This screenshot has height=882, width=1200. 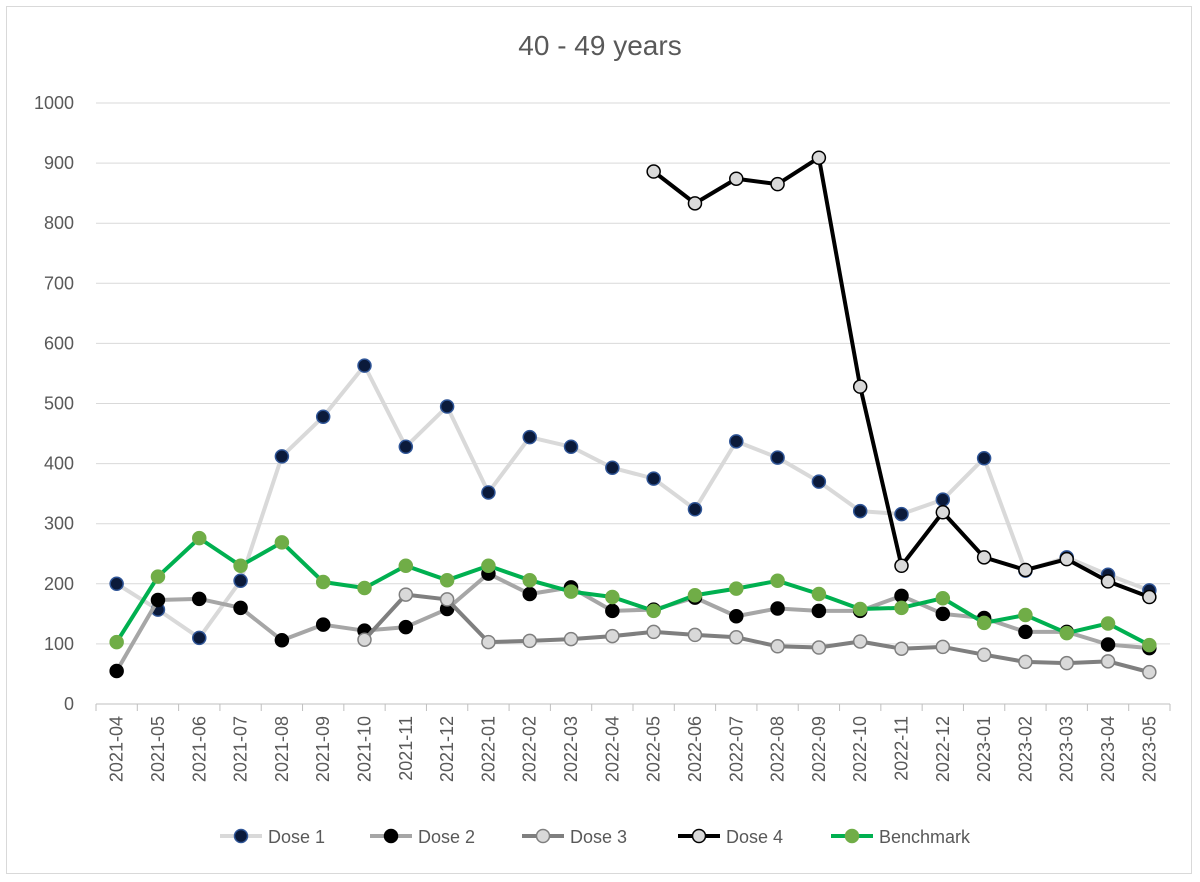 What do you see at coordinates (754, 837) in the screenshot?
I see `legend-label: Dose 4` at bounding box center [754, 837].